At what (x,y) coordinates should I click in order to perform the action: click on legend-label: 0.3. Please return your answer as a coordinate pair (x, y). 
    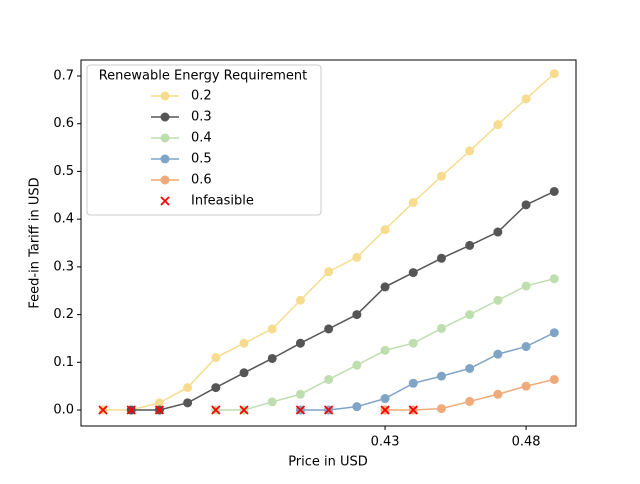
    Looking at the image, I should click on (201, 117).